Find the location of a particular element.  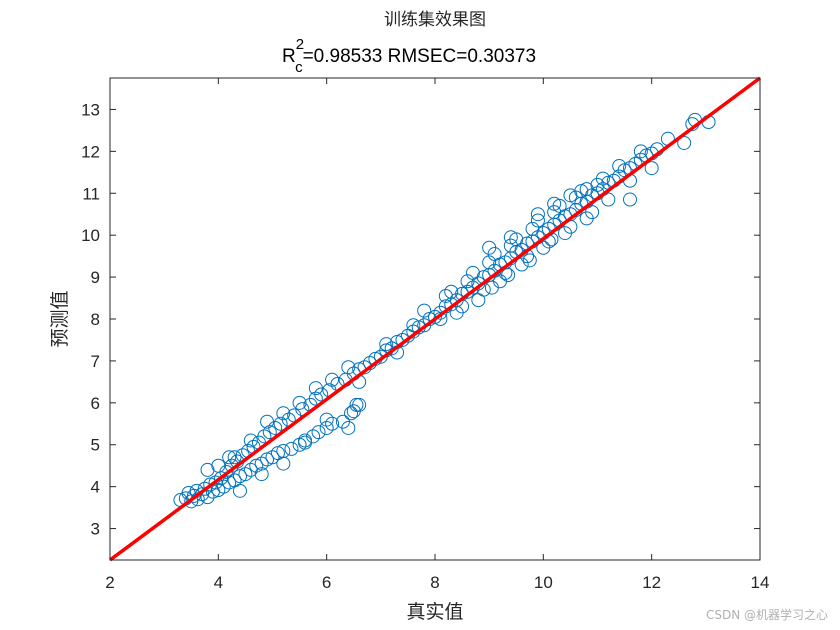

y-axis-label: 预测值 is located at coordinates (60, 318).